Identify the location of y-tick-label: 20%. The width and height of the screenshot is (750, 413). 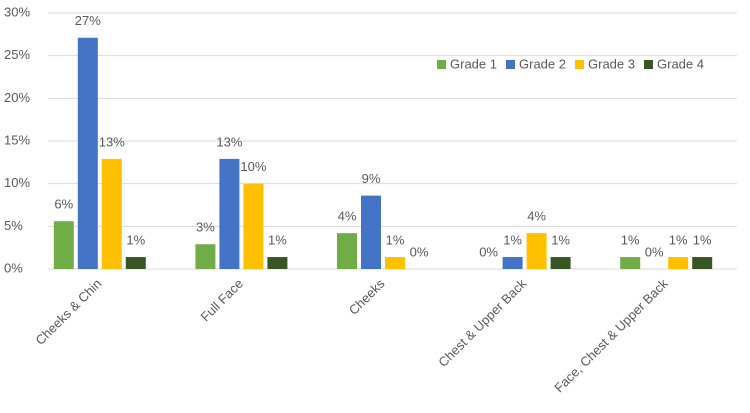
(17, 97).